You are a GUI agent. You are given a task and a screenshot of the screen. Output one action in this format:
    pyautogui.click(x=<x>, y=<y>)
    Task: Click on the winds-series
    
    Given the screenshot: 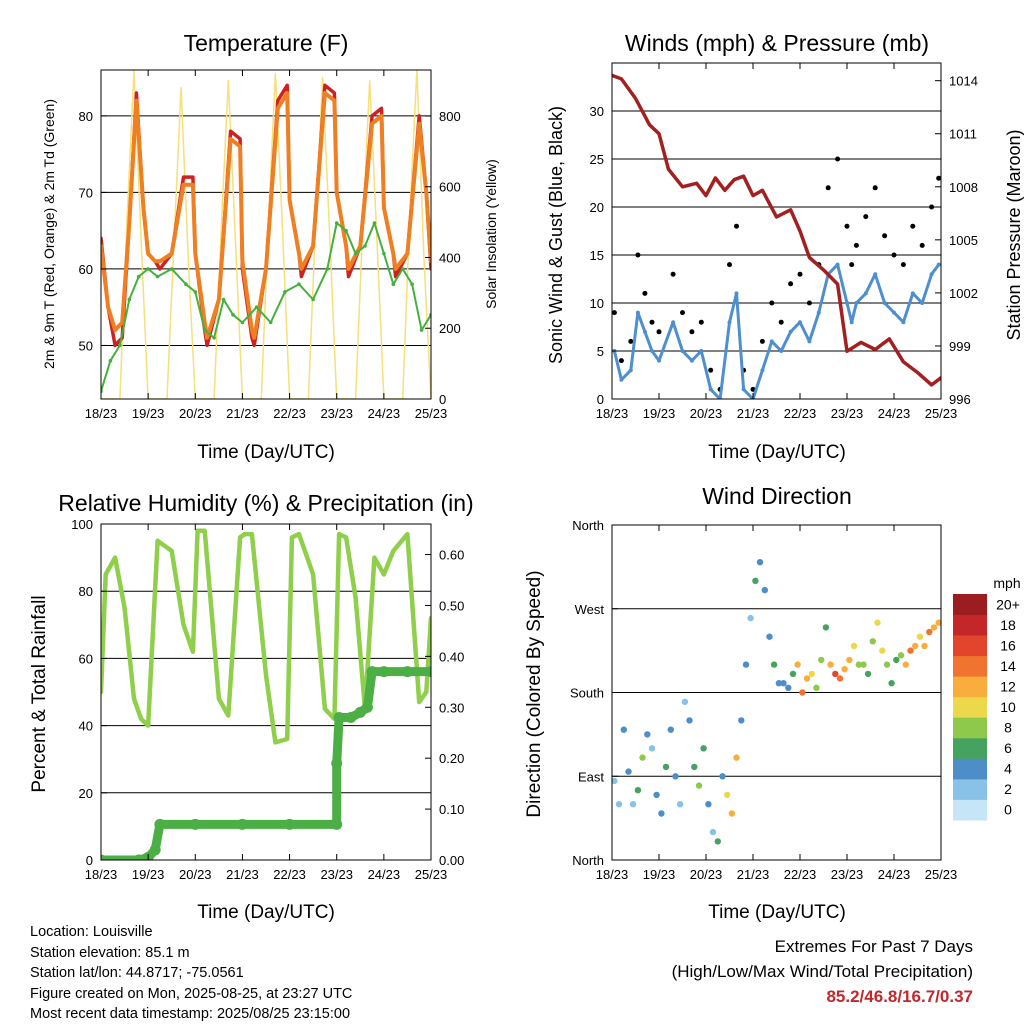 What is the action you would take?
    pyautogui.click(x=776, y=236)
    